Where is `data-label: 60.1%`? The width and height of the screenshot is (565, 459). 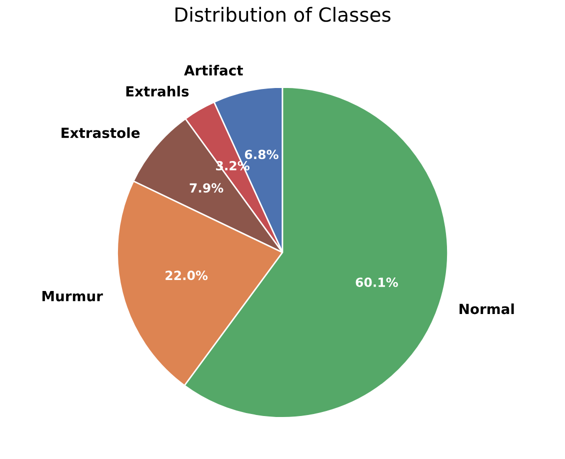
data-label: 60.1% is located at coordinates (377, 283).